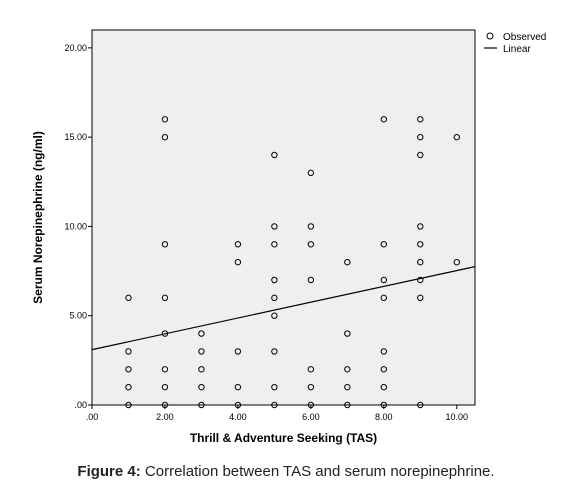 The image size is (572, 492). I want to click on y-axis-title: Serum Norepinephrine (ng/ml), so click(38, 217).